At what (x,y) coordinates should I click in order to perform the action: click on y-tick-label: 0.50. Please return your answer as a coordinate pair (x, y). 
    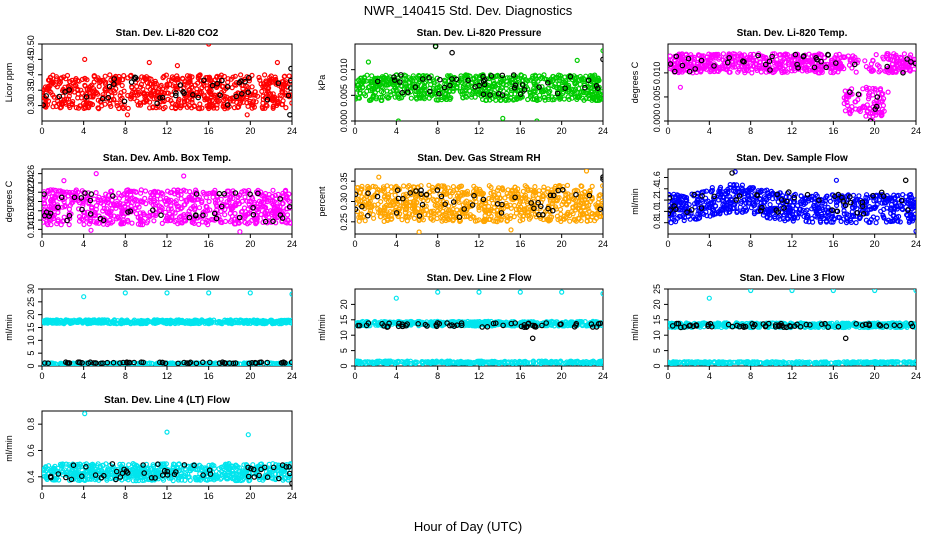
    Looking at the image, I should click on (31, 44).